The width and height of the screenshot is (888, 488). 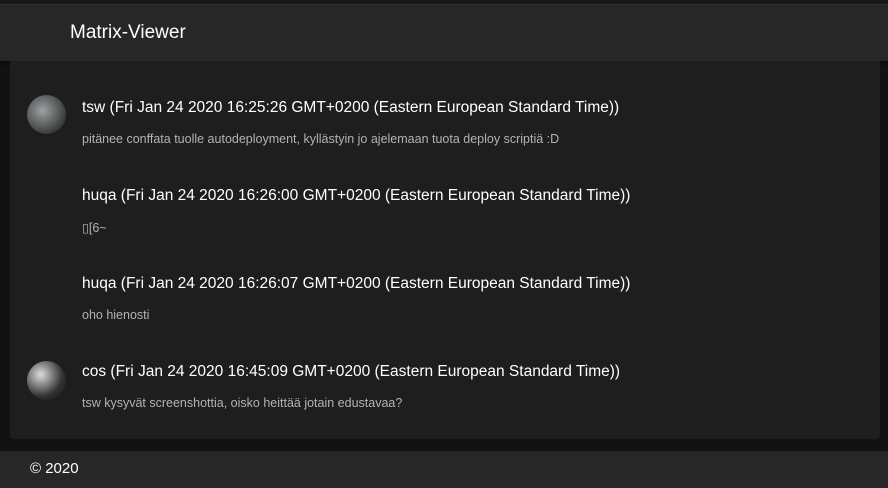 What do you see at coordinates (128, 32) in the screenshot?
I see `app-title: Matrix-Viewer` at bounding box center [128, 32].